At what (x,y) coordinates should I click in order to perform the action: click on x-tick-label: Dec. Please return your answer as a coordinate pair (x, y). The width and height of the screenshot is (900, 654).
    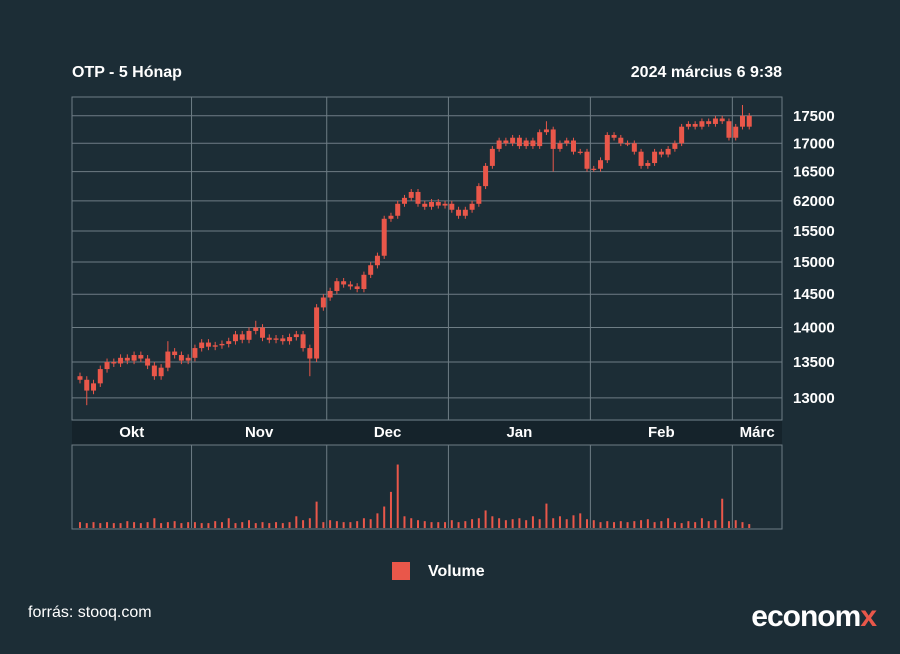
    Looking at the image, I should click on (388, 432).